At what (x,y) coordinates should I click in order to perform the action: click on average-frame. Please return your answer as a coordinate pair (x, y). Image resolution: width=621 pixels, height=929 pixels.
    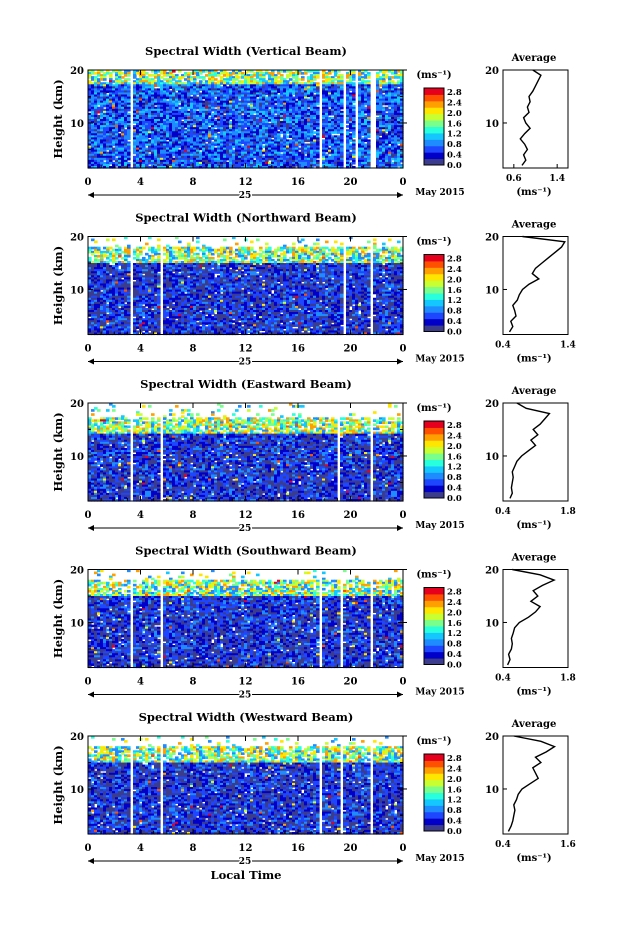
    Looking at the image, I should click on (535, 452).